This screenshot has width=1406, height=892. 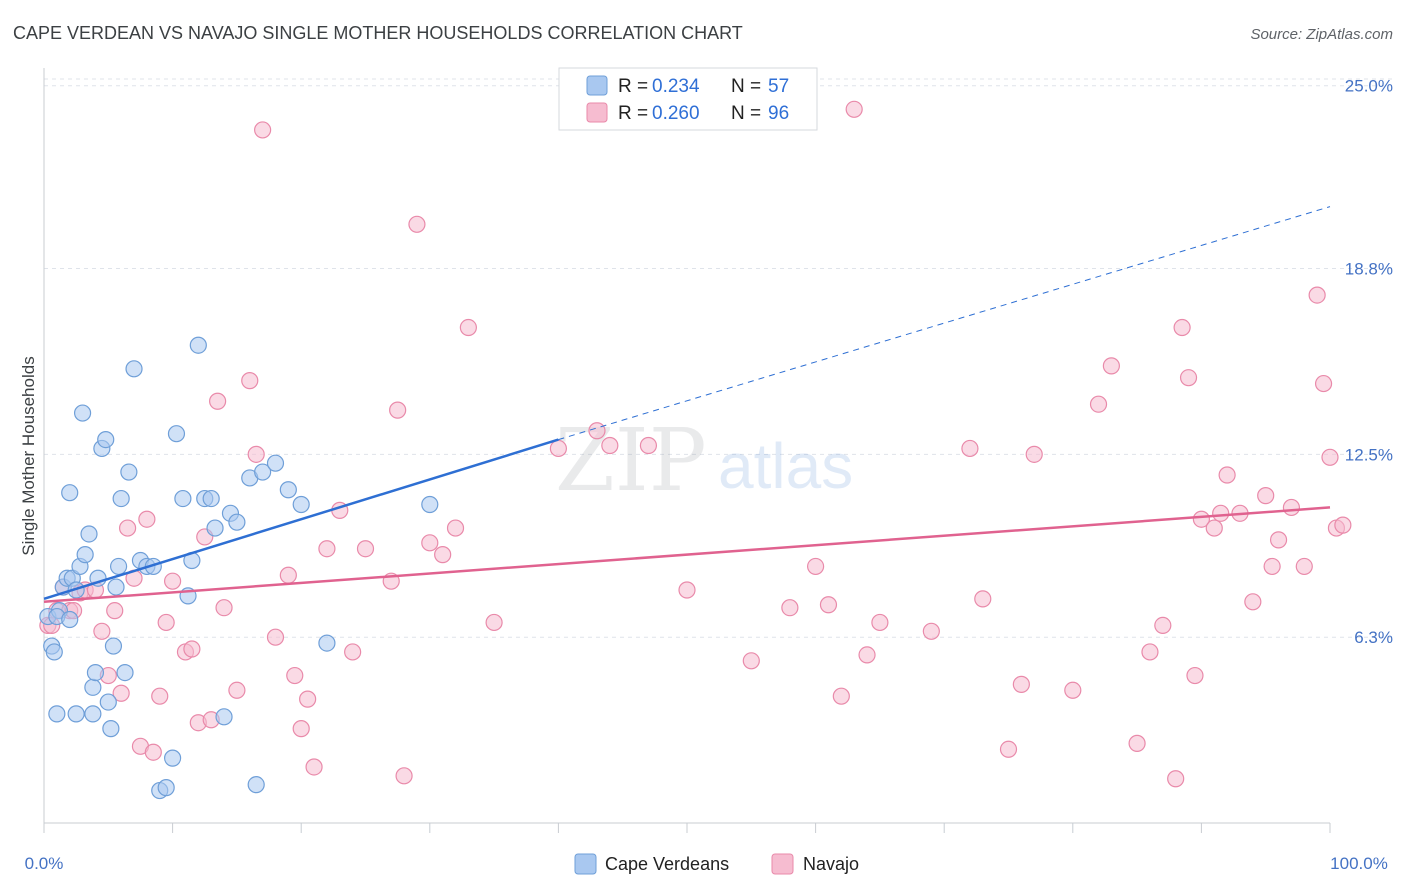 I want to click on cape-verdean-points, so click(x=239, y=568).